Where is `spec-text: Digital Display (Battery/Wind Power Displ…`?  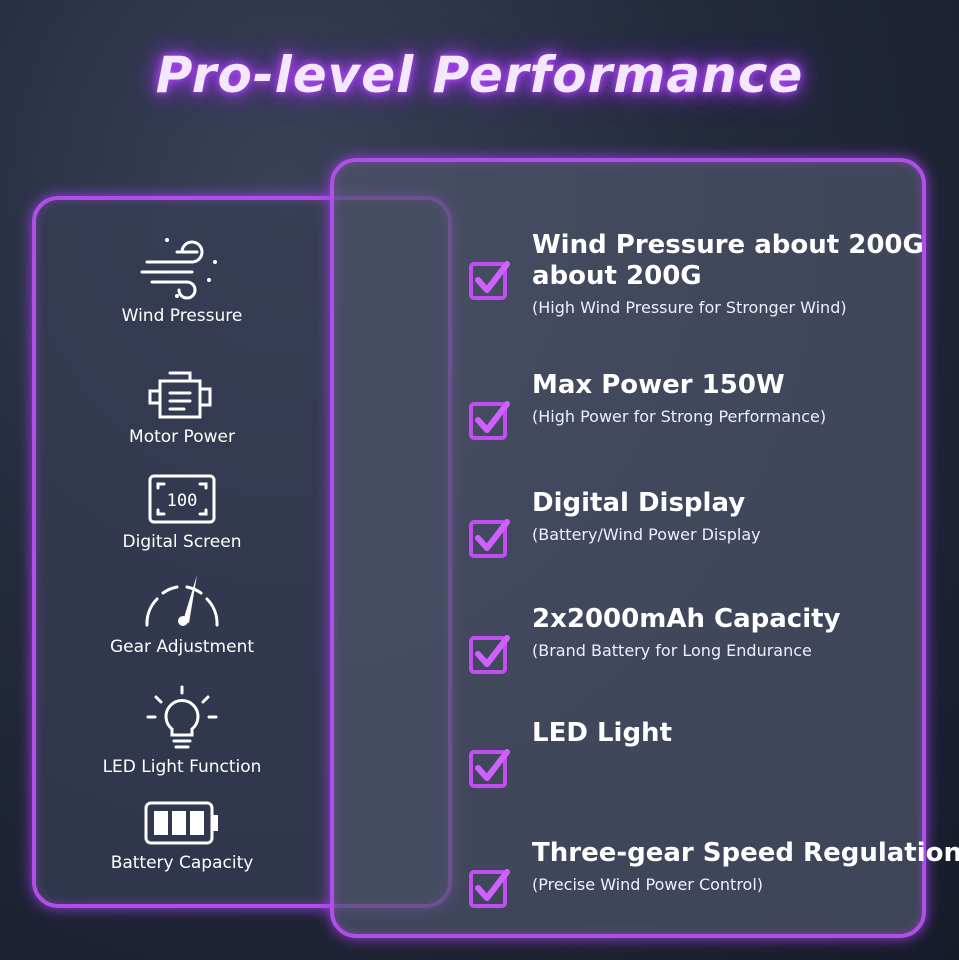 spec-text: Digital Display (Battery/Wind Power Displ… is located at coordinates (646, 516).